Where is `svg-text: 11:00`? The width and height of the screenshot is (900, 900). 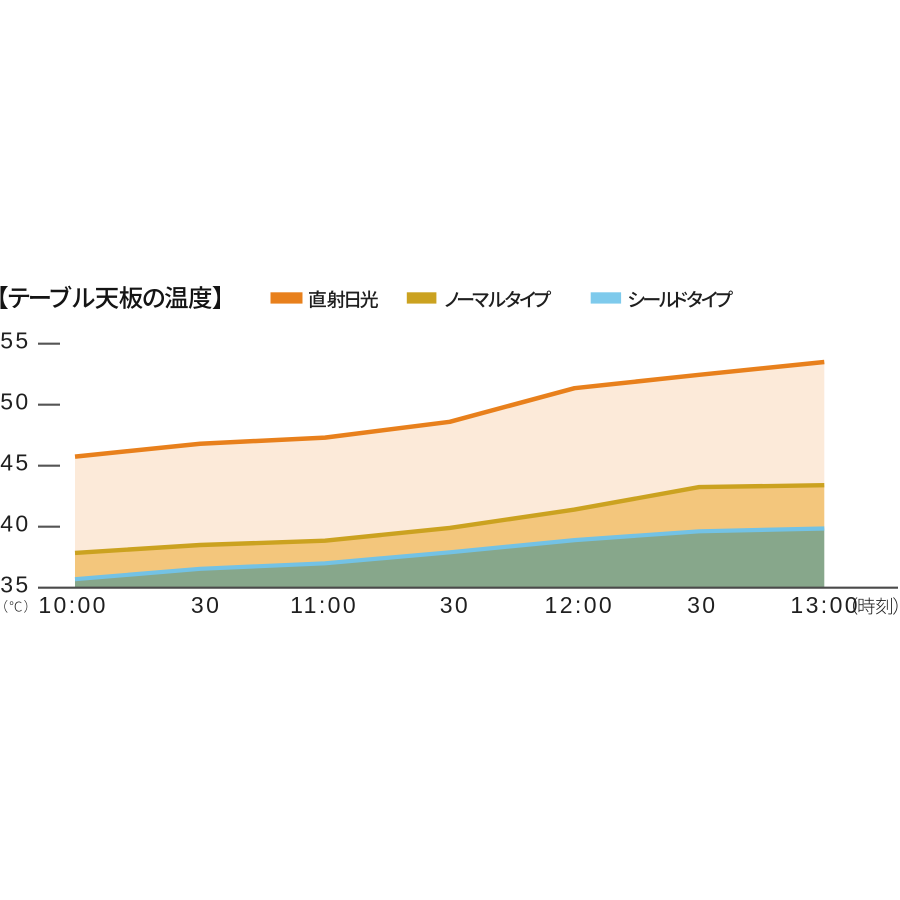 svg-text: 11:00 is located at coordinates (324, 605).